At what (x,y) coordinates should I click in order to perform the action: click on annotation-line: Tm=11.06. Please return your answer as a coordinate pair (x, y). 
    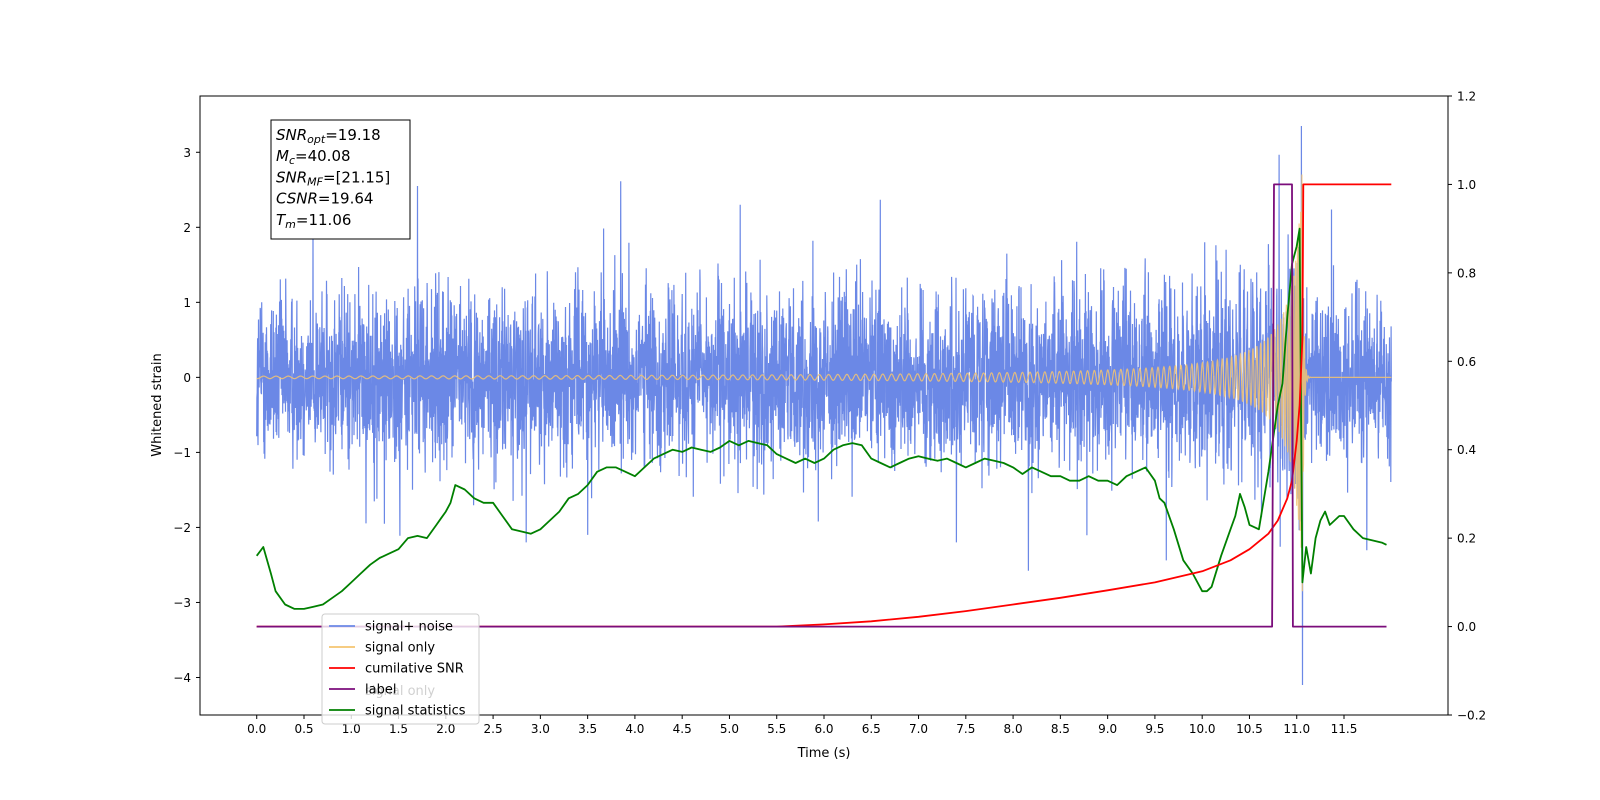
    Looking at the image, I should click on (313, 221).